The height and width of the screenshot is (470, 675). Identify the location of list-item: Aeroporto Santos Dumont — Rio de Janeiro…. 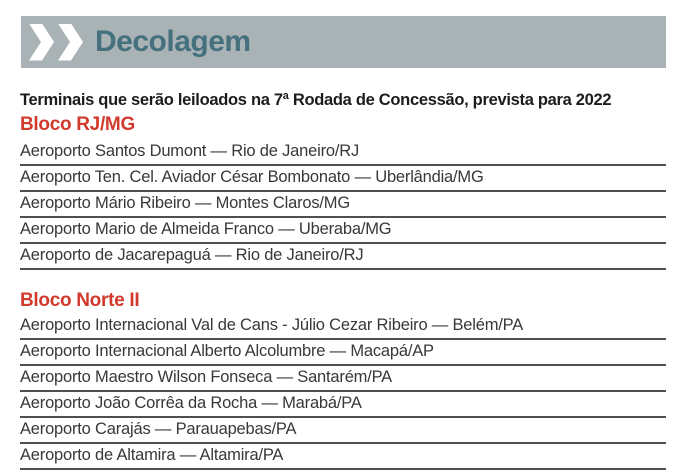
(343, 153).